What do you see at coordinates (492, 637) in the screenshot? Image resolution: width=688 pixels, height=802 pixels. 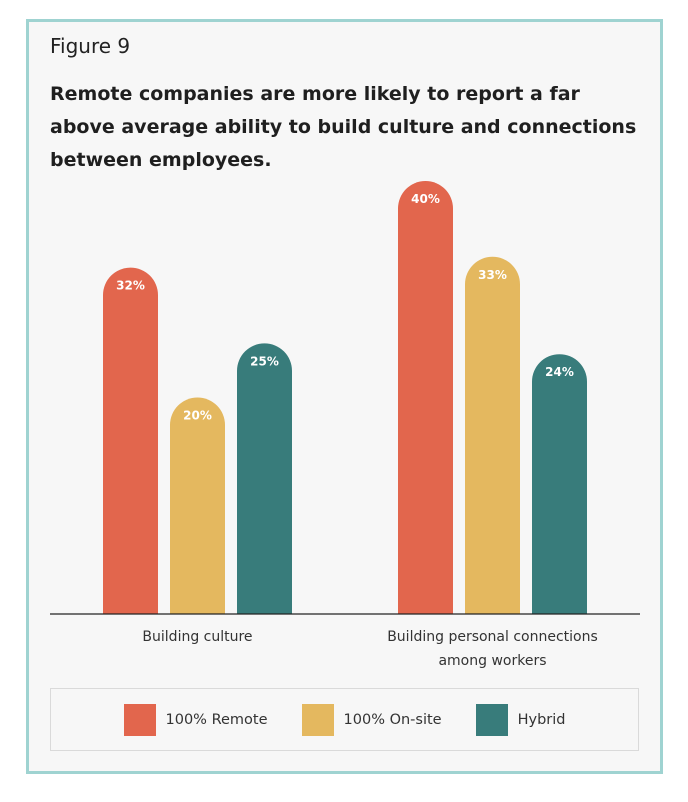 I see `category-label-1-line-0: Building personal connections` at bounding box center [492, 637].